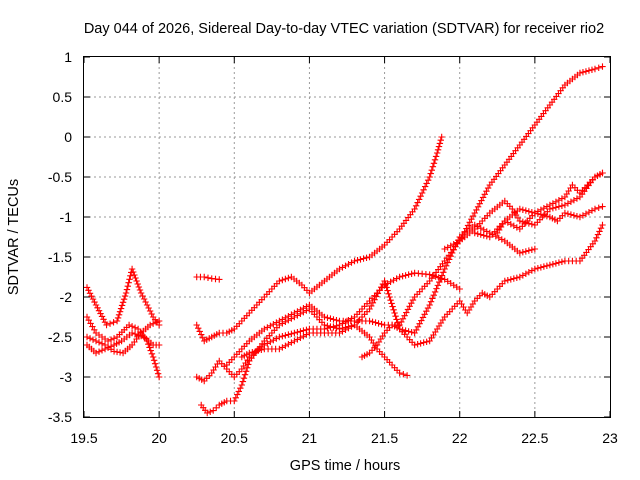  Describe the element at coordinates (66, 377) in the screenshot. I see `y-tick-label: -3` at that location.